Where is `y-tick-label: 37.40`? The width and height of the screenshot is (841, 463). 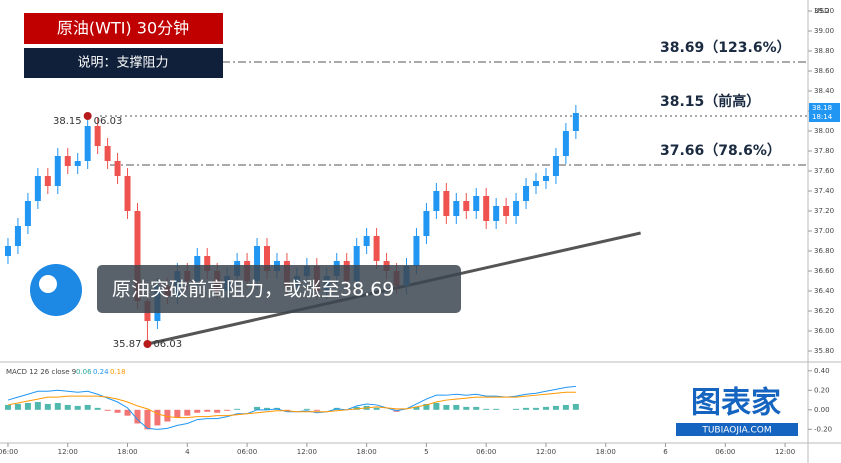 y-tick-label: 37.40 is located at coordinates (824, 191).